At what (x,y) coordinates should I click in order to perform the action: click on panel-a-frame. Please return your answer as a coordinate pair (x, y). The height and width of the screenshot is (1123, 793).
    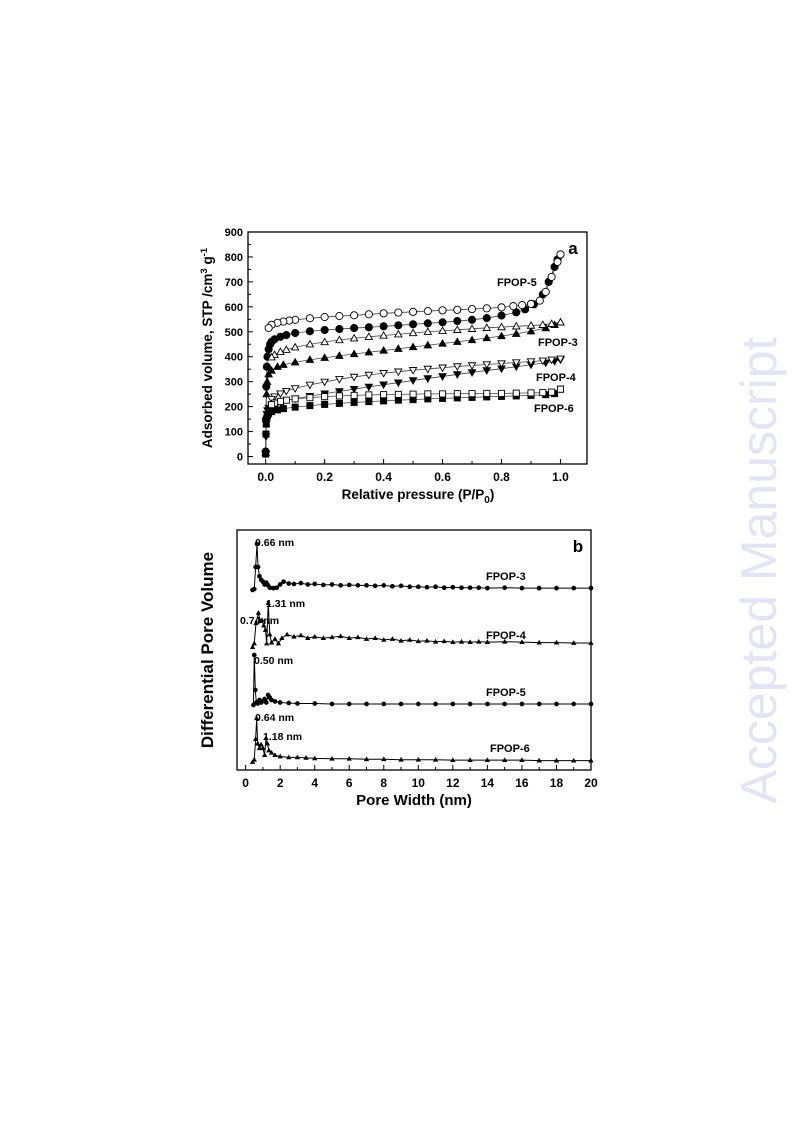
    Looking at the image, I should click on (417, 348).